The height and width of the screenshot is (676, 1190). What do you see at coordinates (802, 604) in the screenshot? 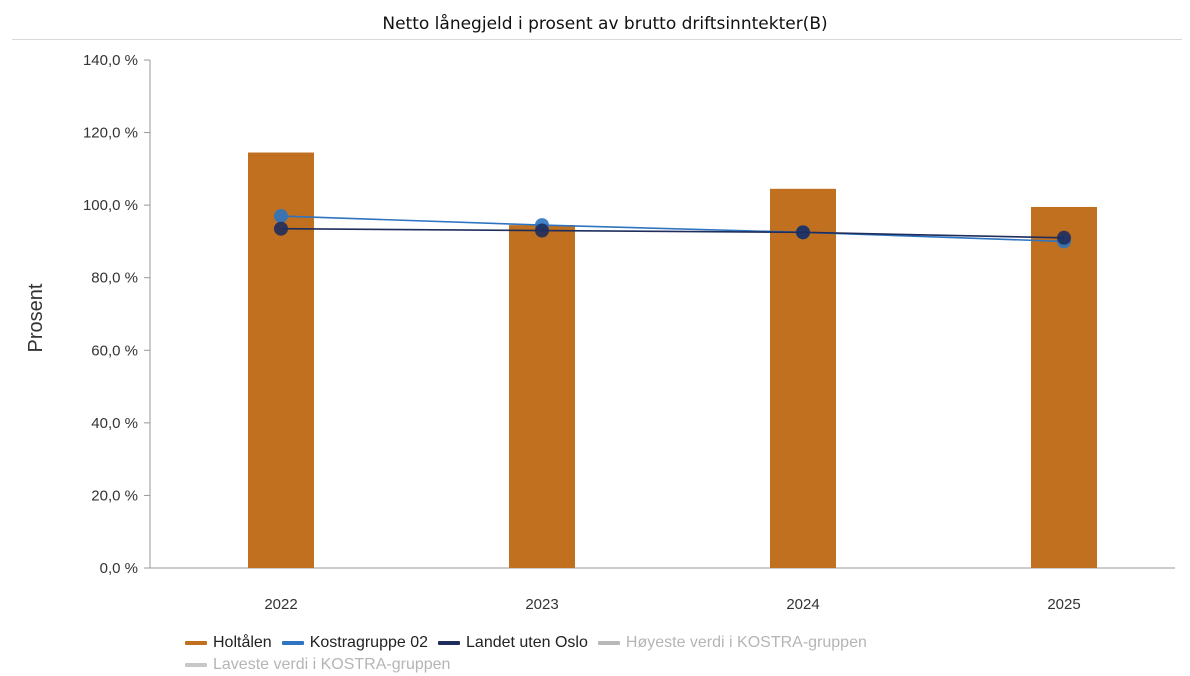
I see `x-tick-label: 2024` at bounding box center [802, 604].